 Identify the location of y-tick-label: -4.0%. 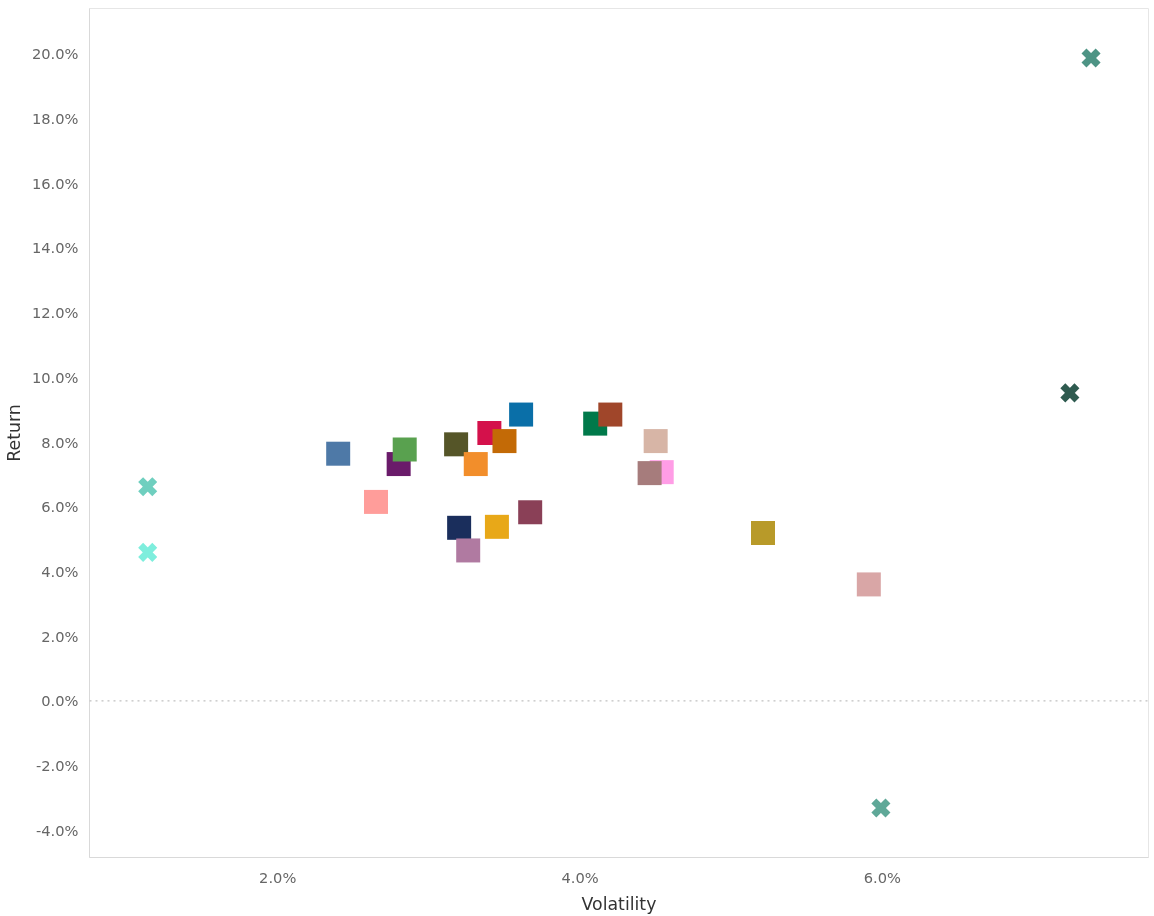
(57, 830).